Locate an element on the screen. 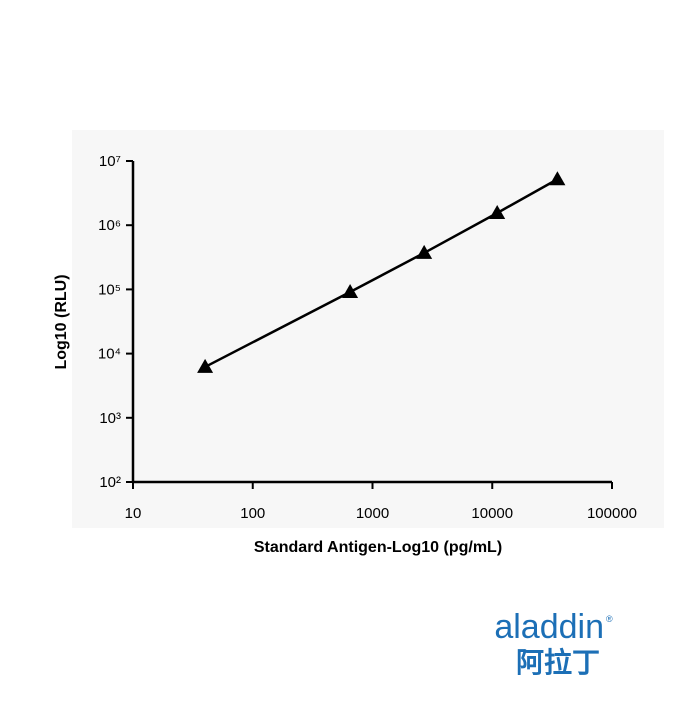  x-tick-label: 10 is located at coordinates (133, 513).